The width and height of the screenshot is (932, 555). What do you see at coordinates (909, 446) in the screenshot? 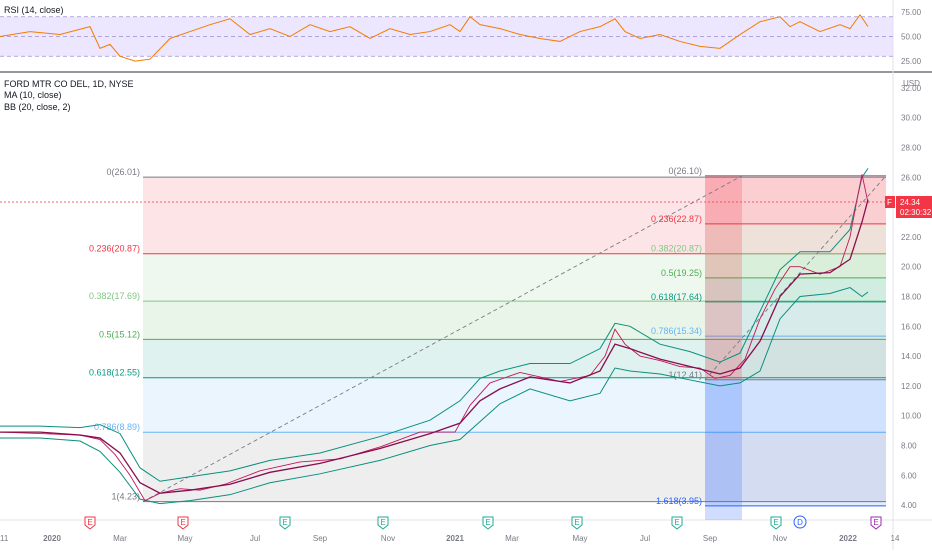
I see `price-tick-label: 8.00` at bounding box center [909, 446].